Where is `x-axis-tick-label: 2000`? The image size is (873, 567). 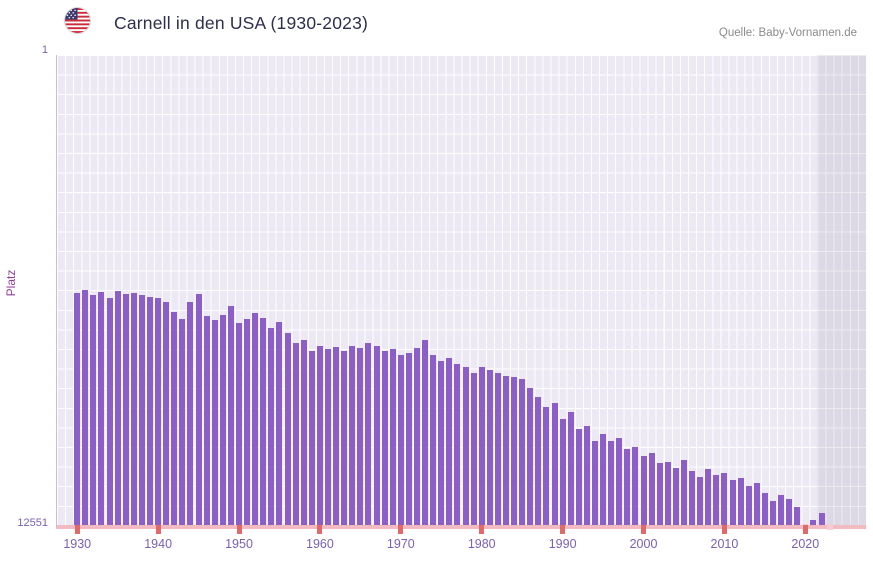 x-axis-tick-label: 2000 is located at coordinates (643, 544).